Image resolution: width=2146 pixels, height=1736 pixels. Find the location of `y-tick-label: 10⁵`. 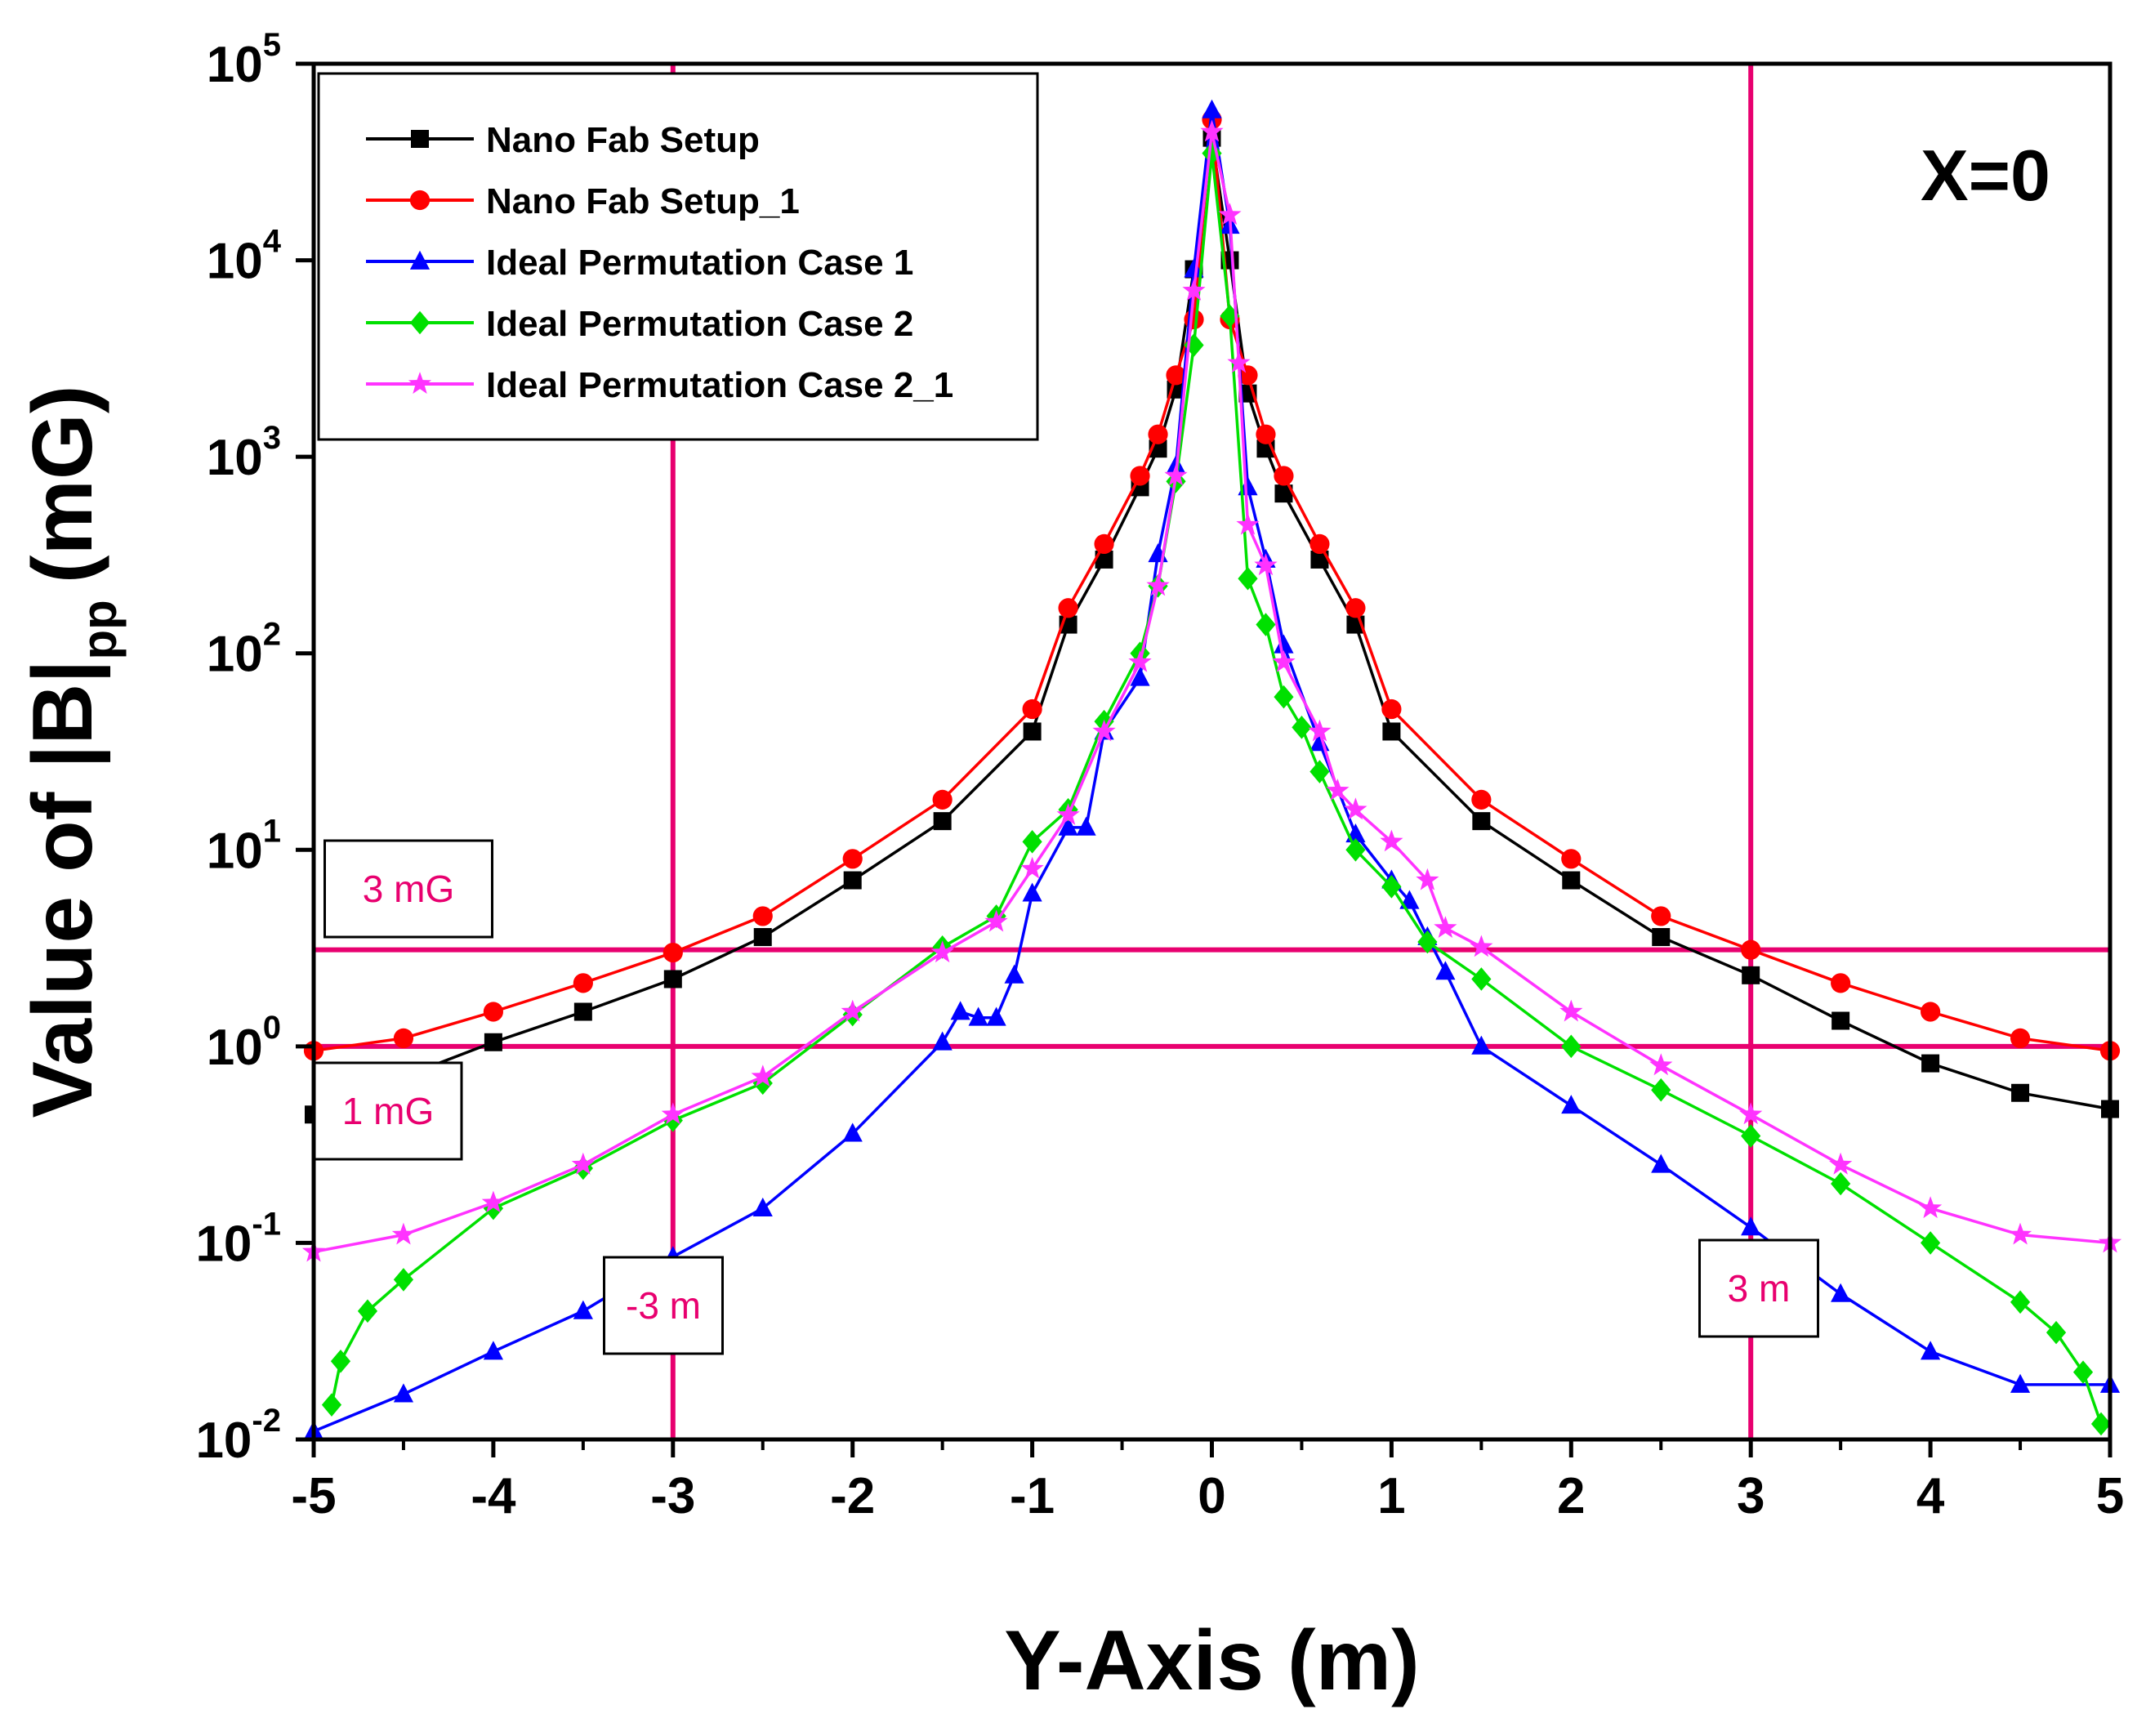

y-tick-label: 10⁵ is located at coordinates (244, 60).